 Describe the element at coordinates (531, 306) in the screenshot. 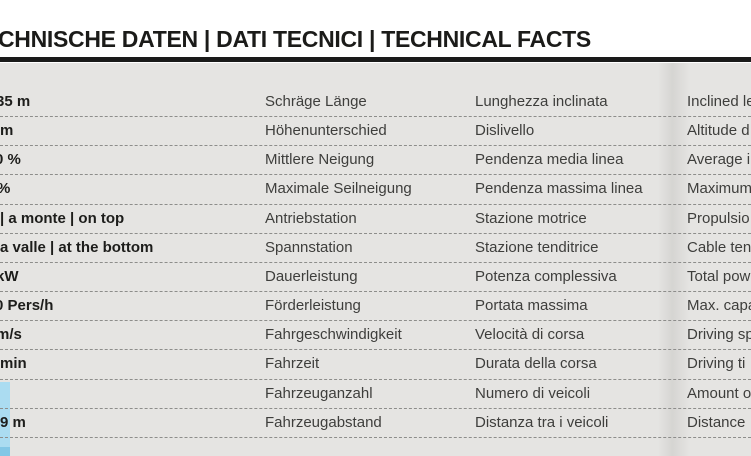

I see `label-italian: Portata massima` at that location.